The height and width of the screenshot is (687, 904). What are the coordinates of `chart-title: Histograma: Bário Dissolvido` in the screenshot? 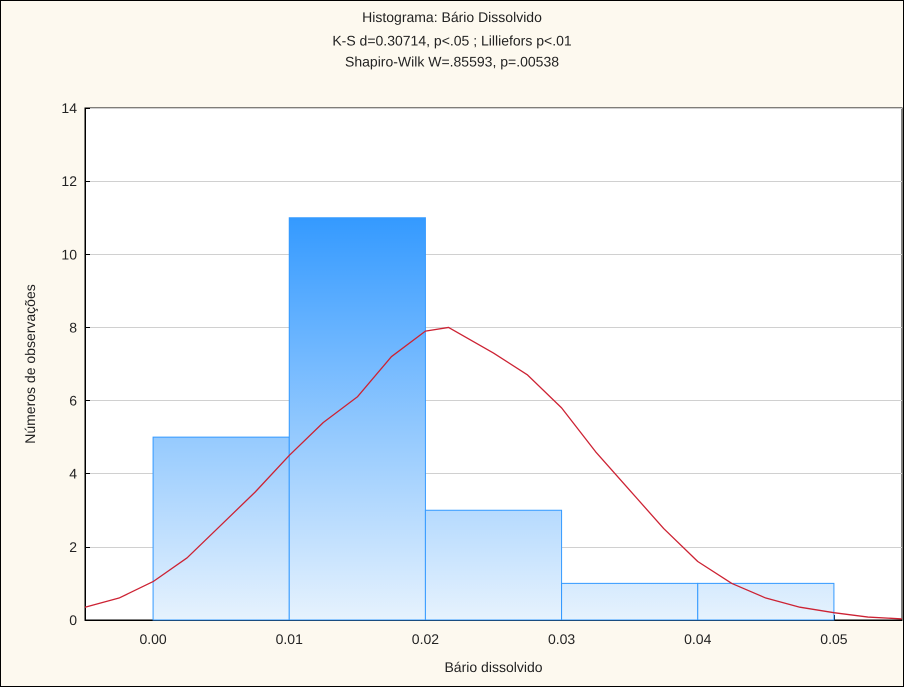 It's located at (452, 17).